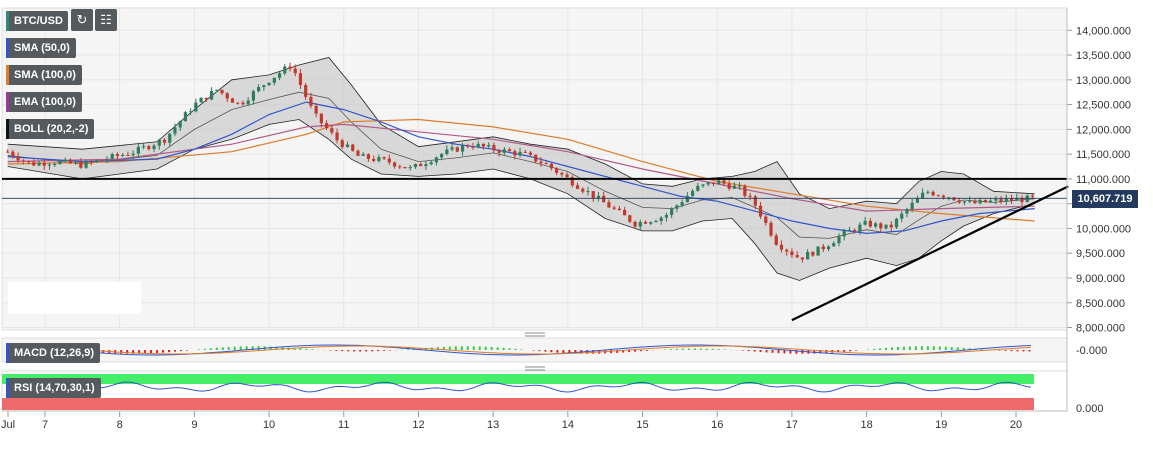 The width and height of the screenshot is (1153, 452). Describe the element at coordinates (792, 425) in the screenshot. I see `x-tick-label: 17` at that location.